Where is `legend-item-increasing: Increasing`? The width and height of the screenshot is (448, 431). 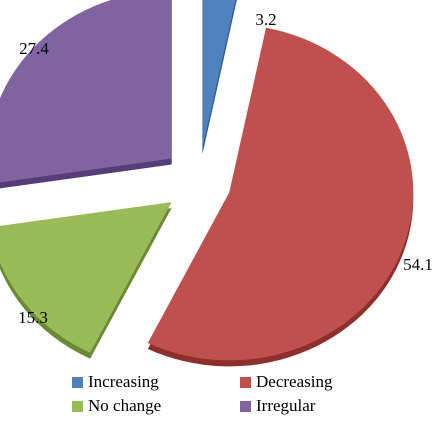 legend-item-increasing: Increasing is located at coordinates (156, 382).